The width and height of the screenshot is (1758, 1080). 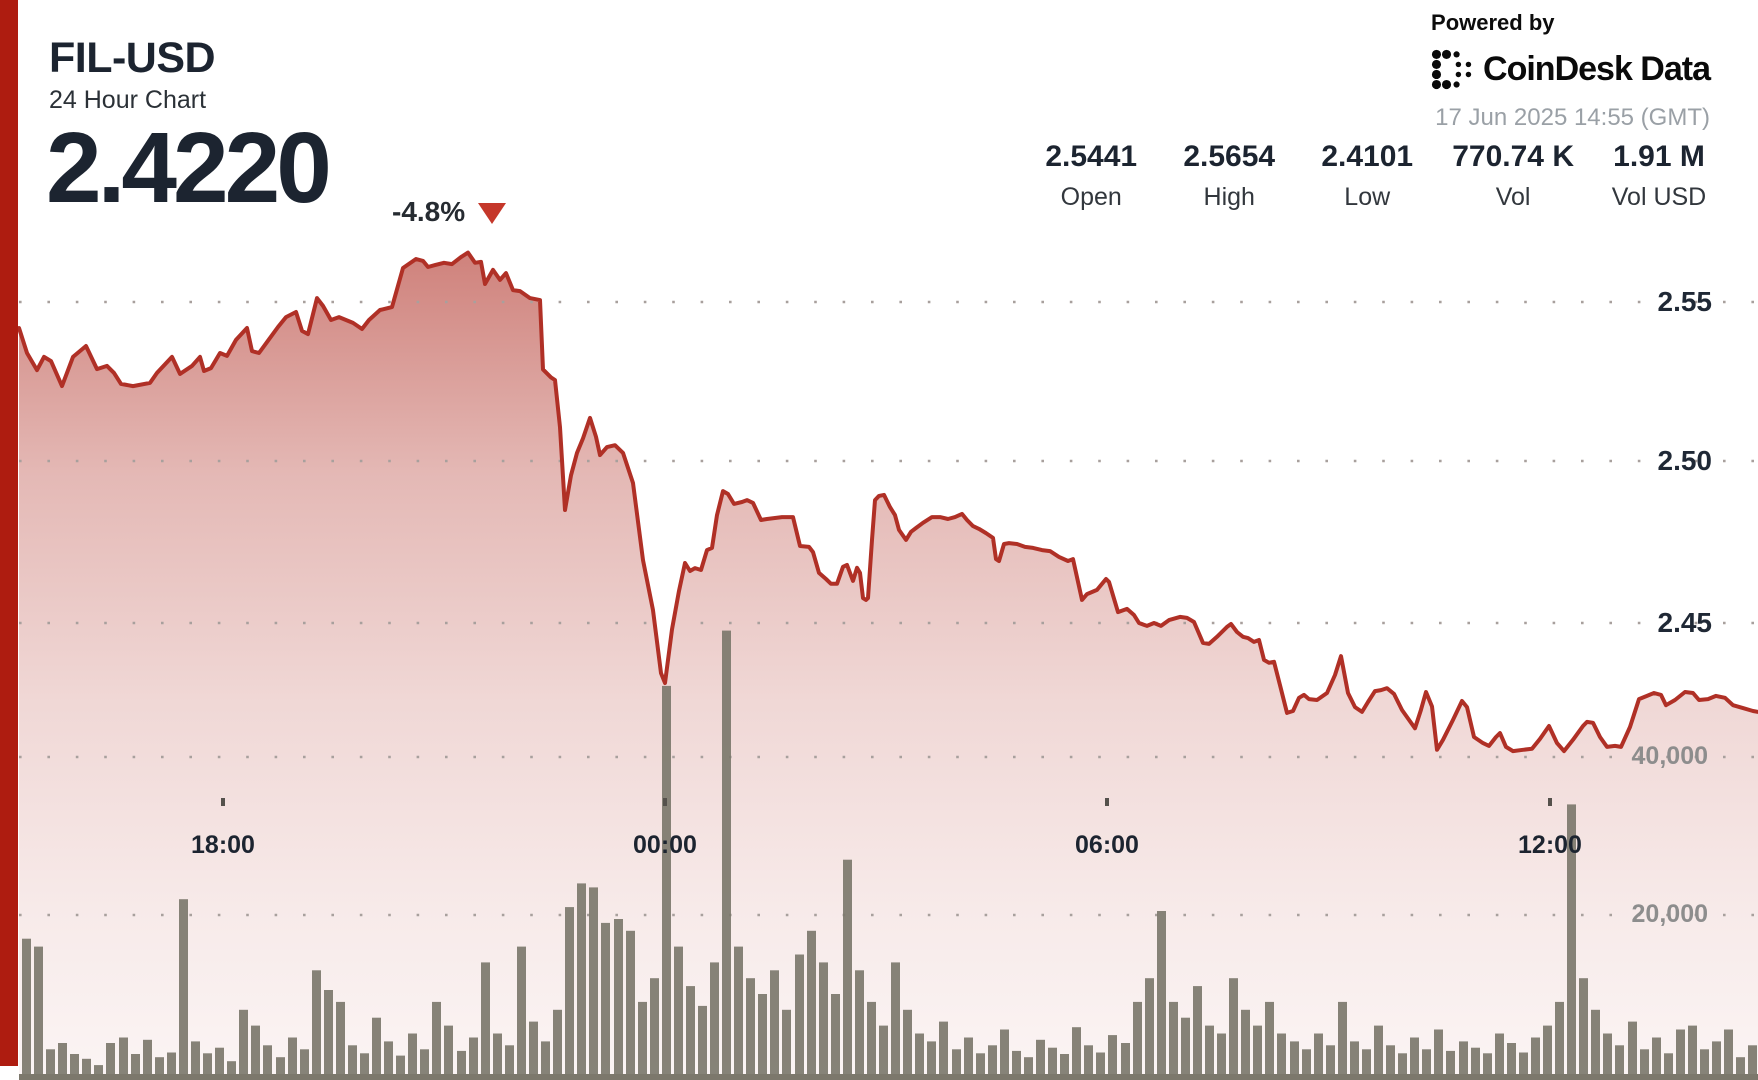 What do you see at coordinates (492, 213) in the screenshot?
I see `down-arrow-icon` at bounding box center [492, 213].